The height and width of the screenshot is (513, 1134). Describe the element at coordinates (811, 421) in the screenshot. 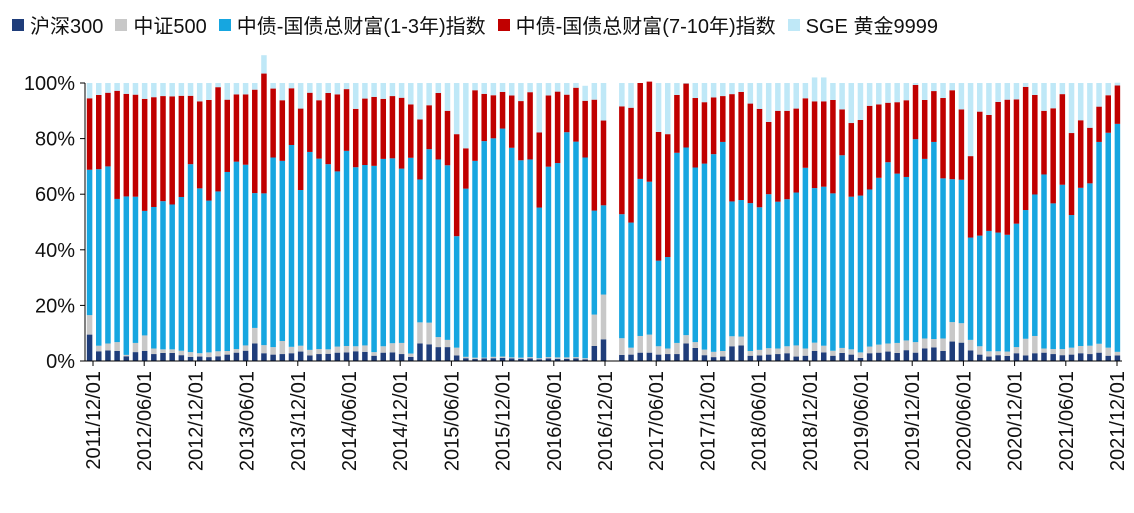

I see `x-tick-label: 2018/12/01` at that location.